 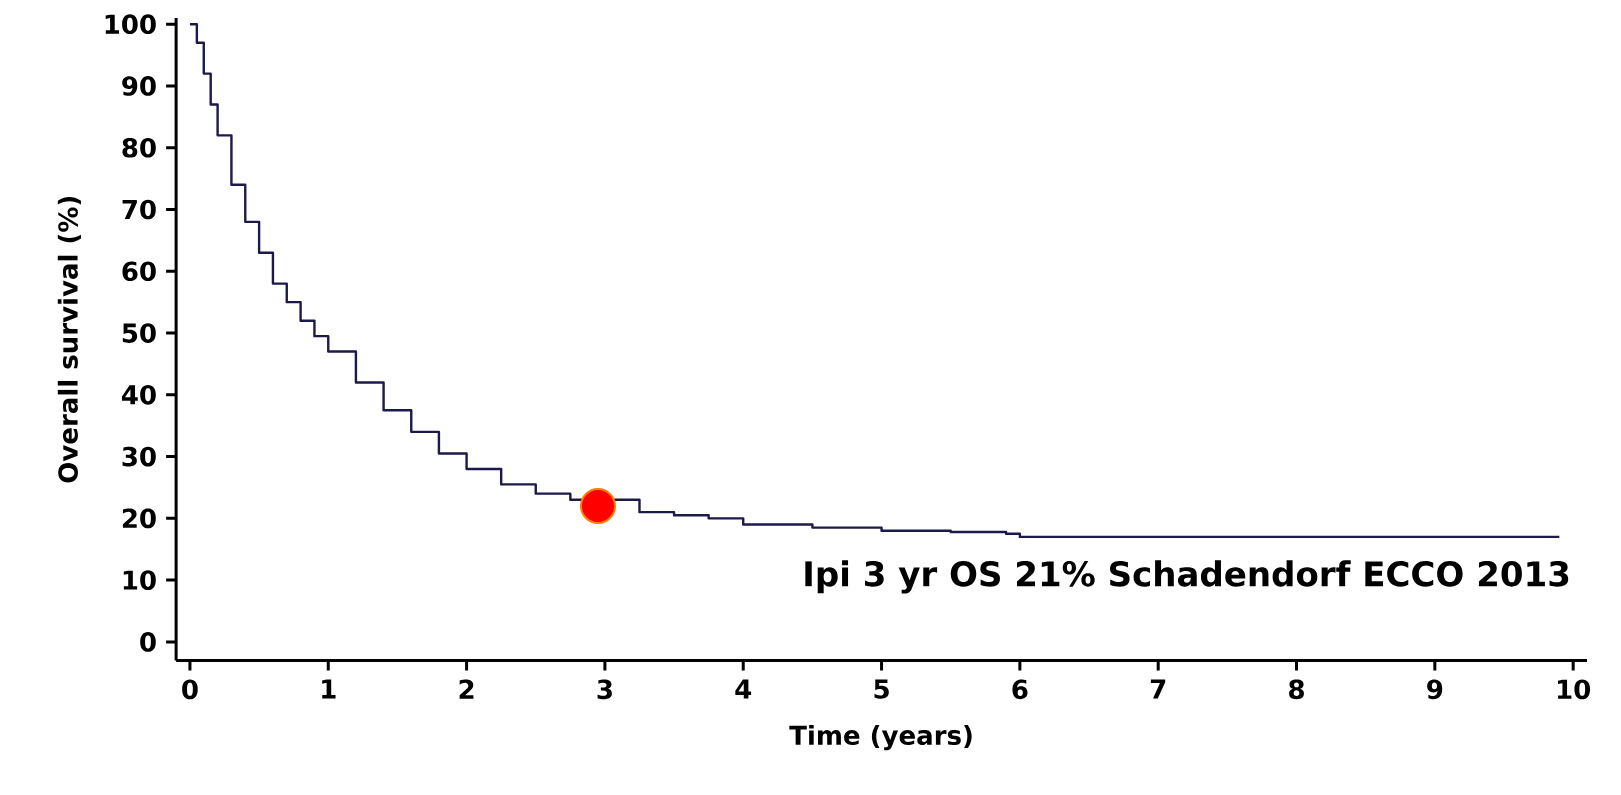 I want to click on y-tick-label: 10, so click(x=139, y=580).